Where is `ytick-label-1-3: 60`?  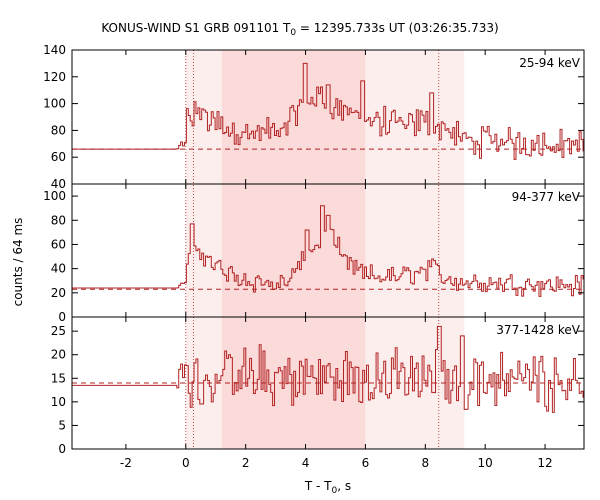 ytick-label-1-3: 60 is located at coordinates (58, 244).